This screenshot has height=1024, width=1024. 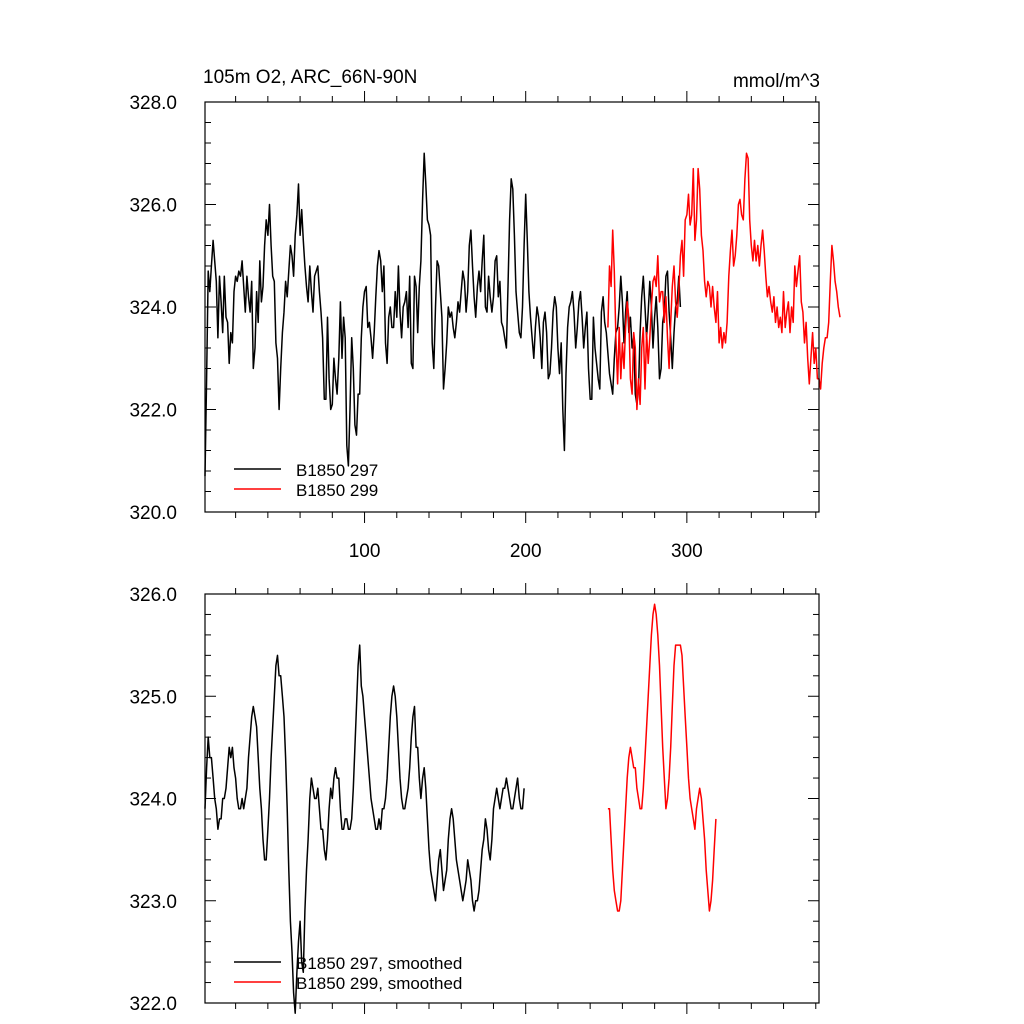 I want to click on top-panel-units: mmol/m^3, so click(x=776, y=81).